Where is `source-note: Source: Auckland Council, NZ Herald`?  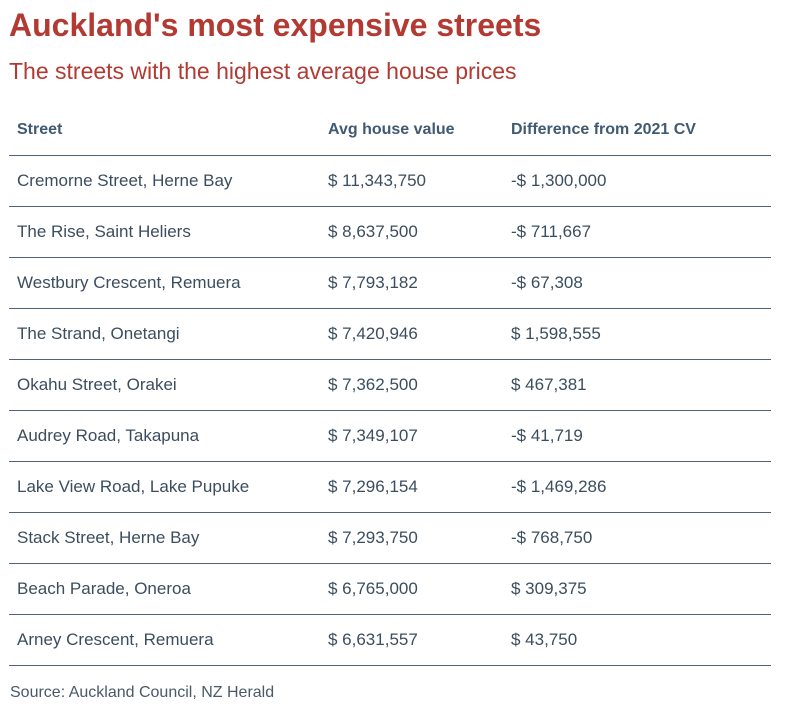
source-note: Source: Auckland Council, NZ Herald is located at coordinates (142, 692).